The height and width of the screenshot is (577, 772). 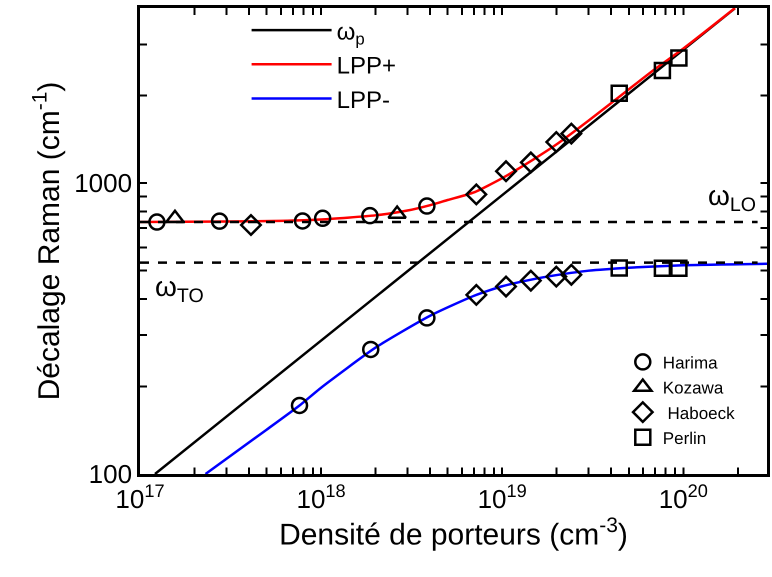 I want to click on legend-label: Harima, so click(x=690, y=363).